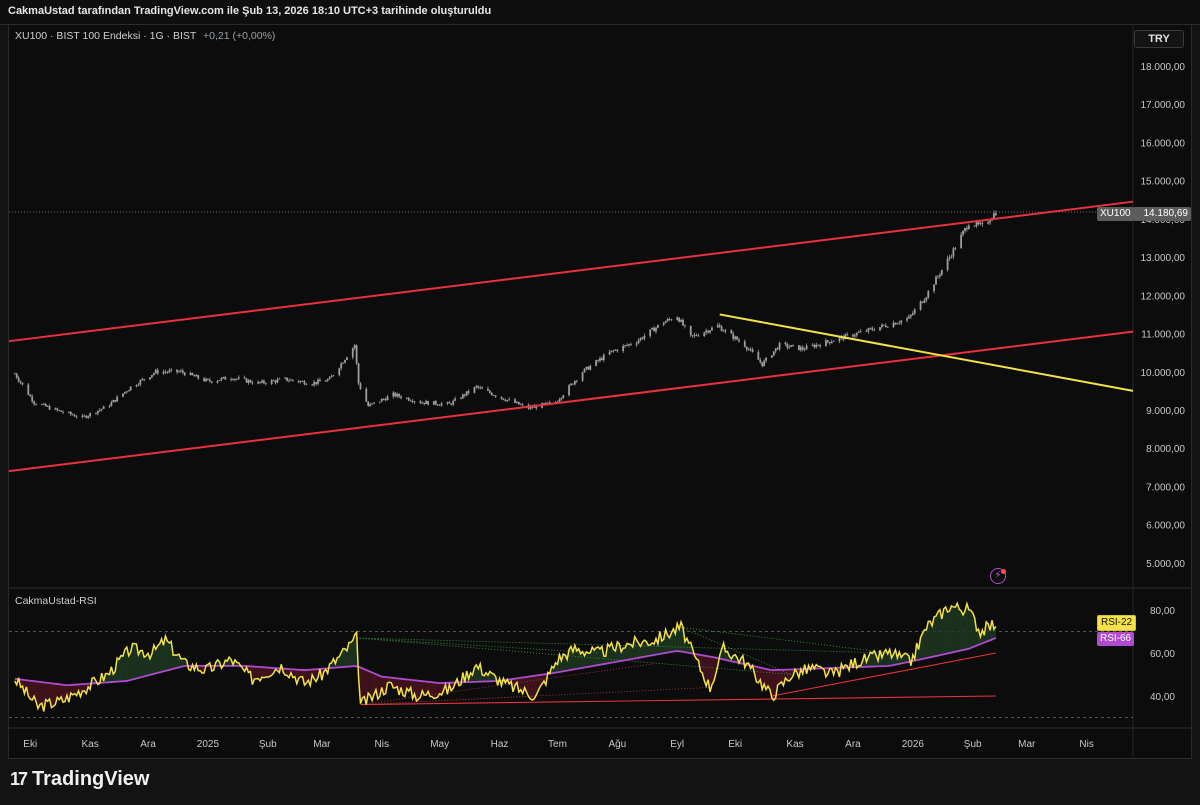 The width and height of the screenshot is (1200, 805). Describe the element at coordinates (1163, 67) in the screenshot. I see `price-axis-label: 18.000,00` at that location.